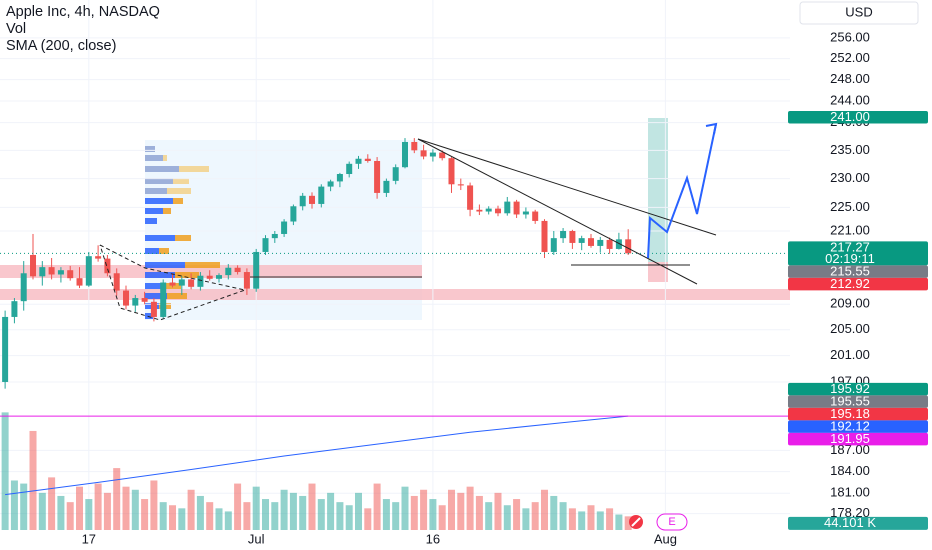  What do you see at coordinates (850, 512) in the screenshot?
I see `y-tick-label: 178.20` at bounding box center [850, 512].